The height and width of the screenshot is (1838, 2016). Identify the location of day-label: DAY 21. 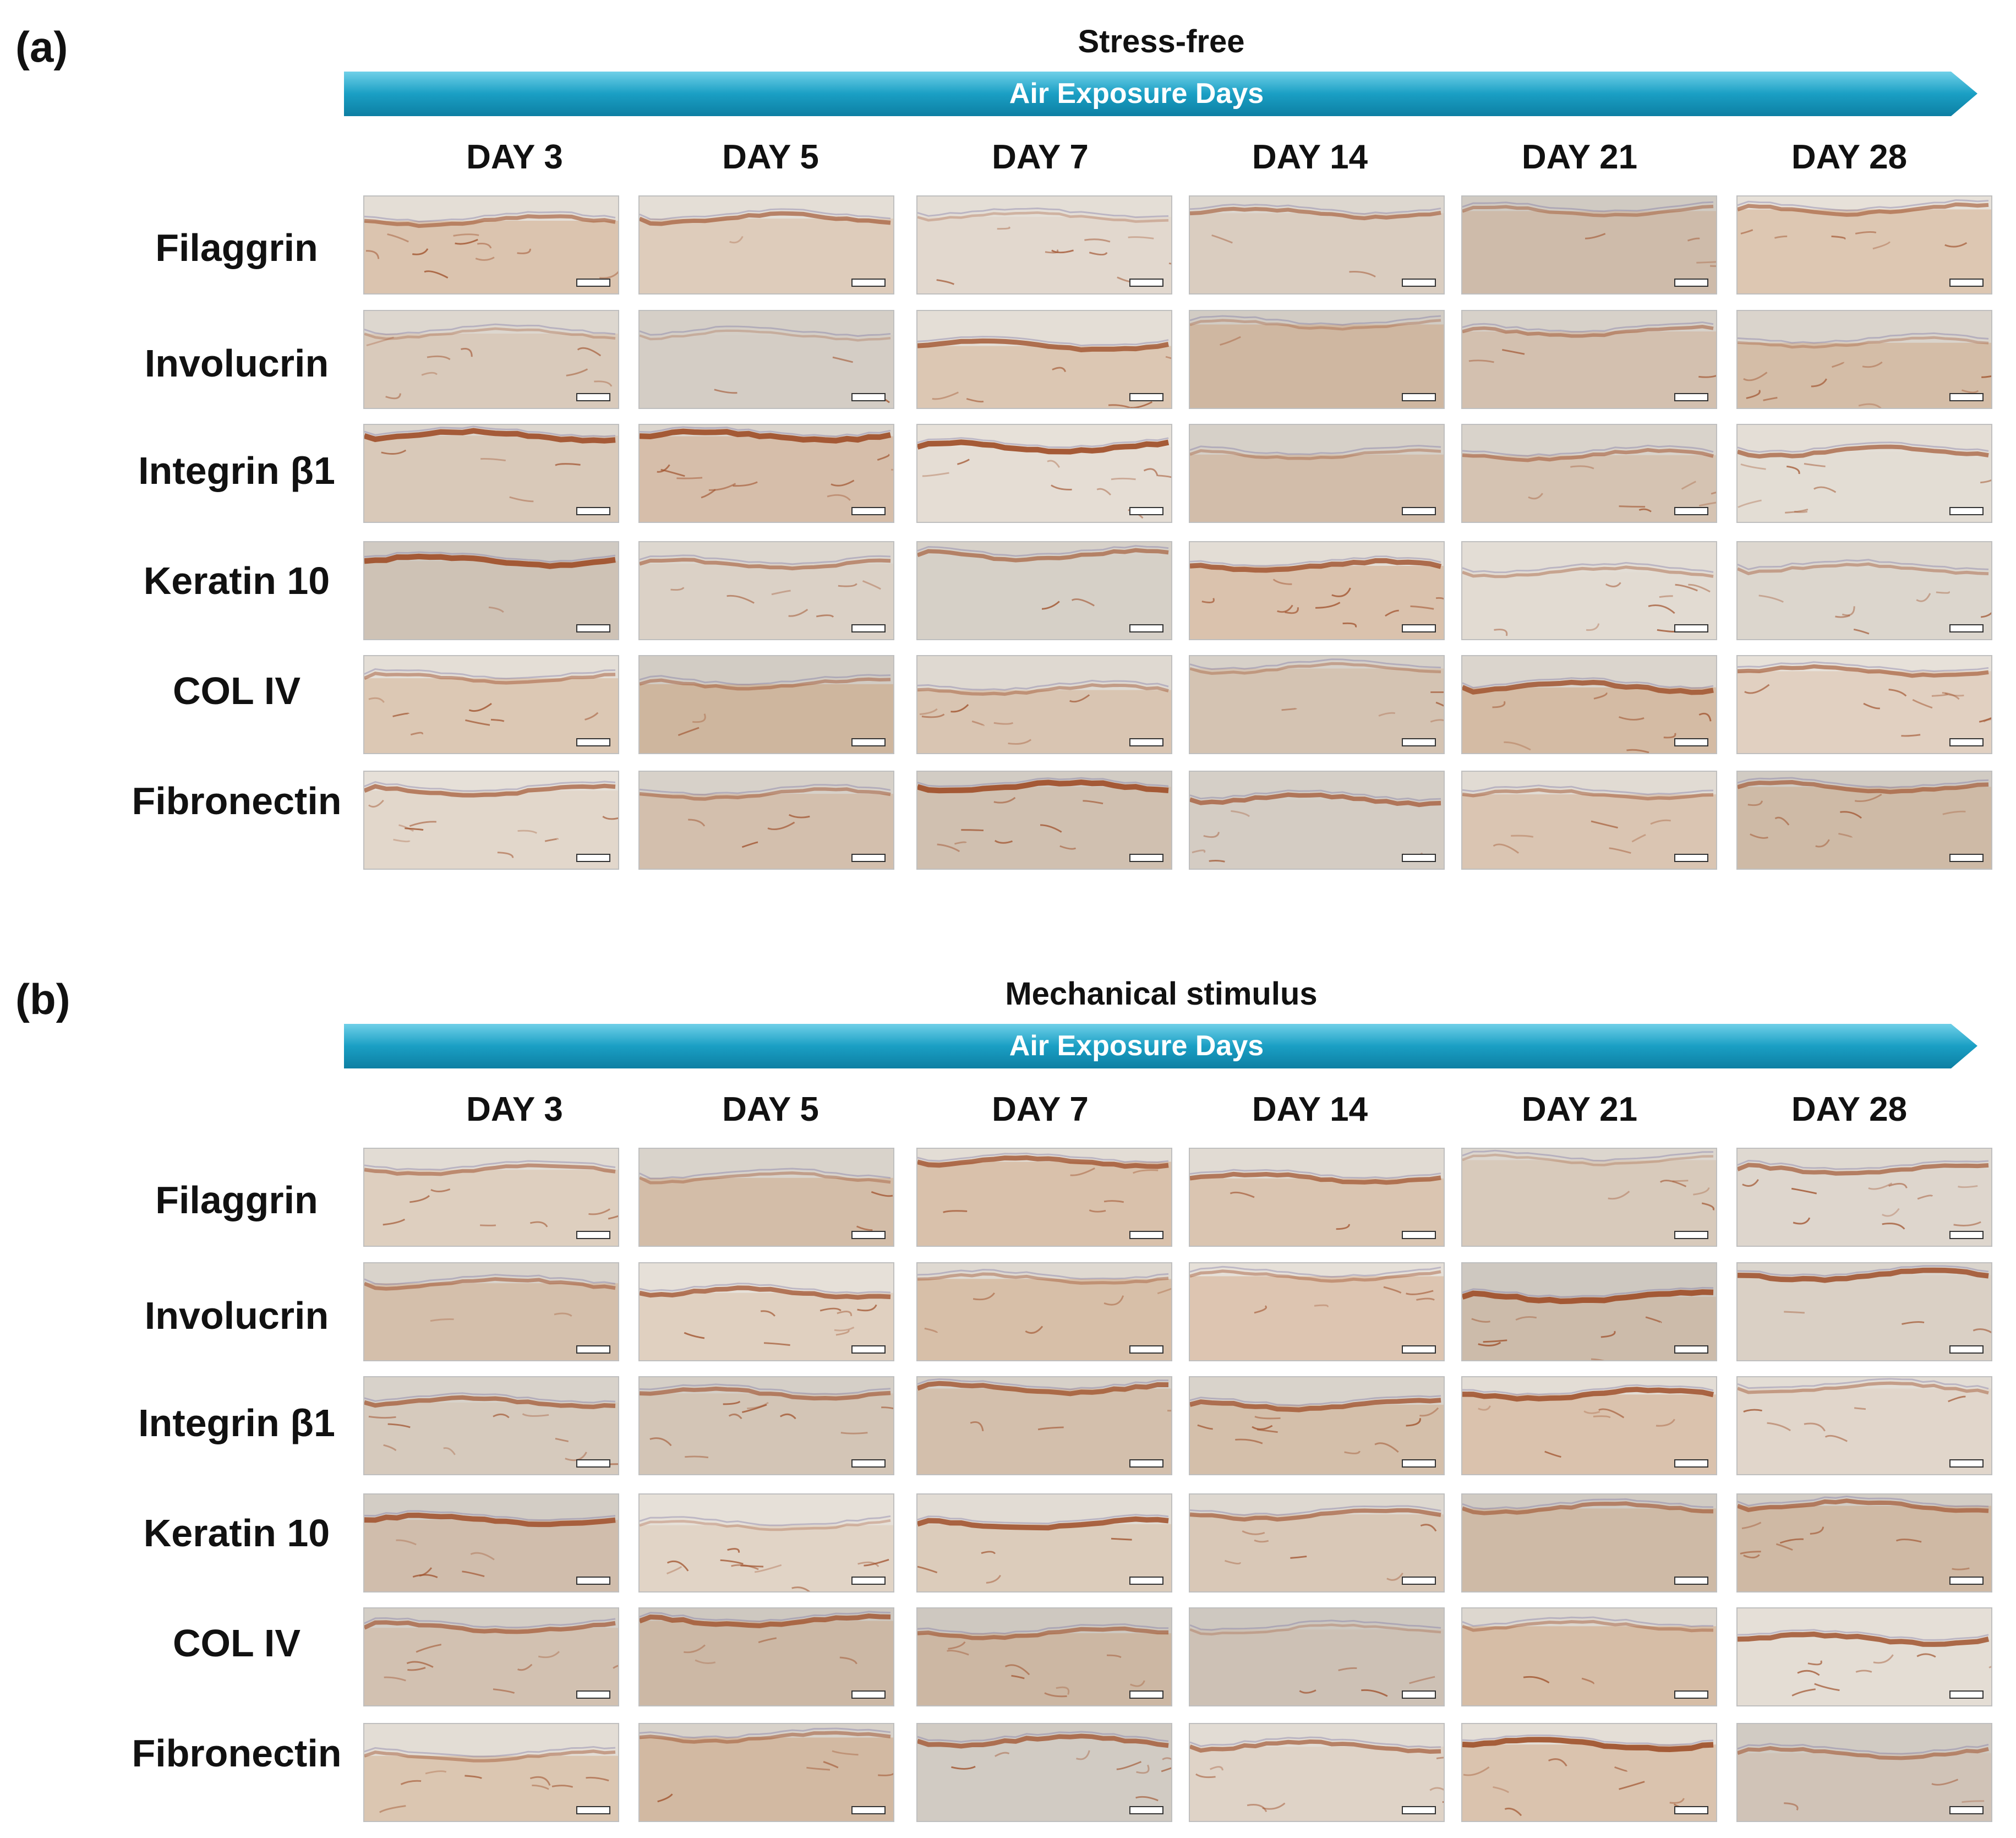
(1579, 1109).